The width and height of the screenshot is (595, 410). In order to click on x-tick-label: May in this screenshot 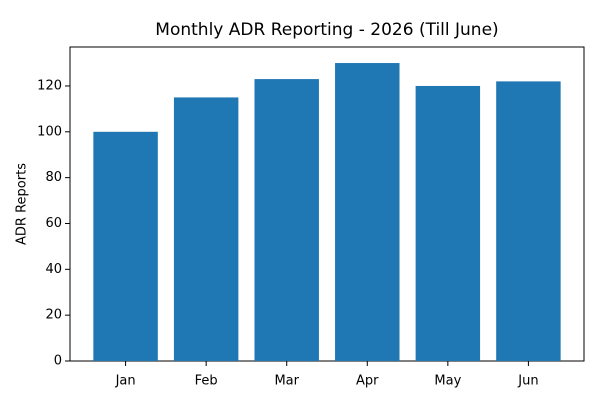, I will do `click(447, 381)`.